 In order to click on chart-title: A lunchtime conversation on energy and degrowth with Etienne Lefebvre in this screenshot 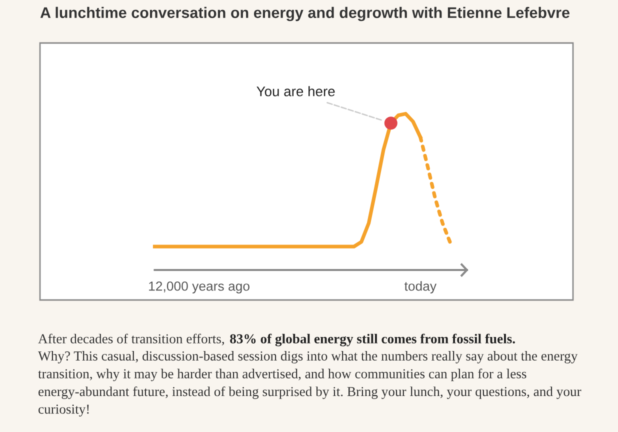, I will do `click(305, 14)`.